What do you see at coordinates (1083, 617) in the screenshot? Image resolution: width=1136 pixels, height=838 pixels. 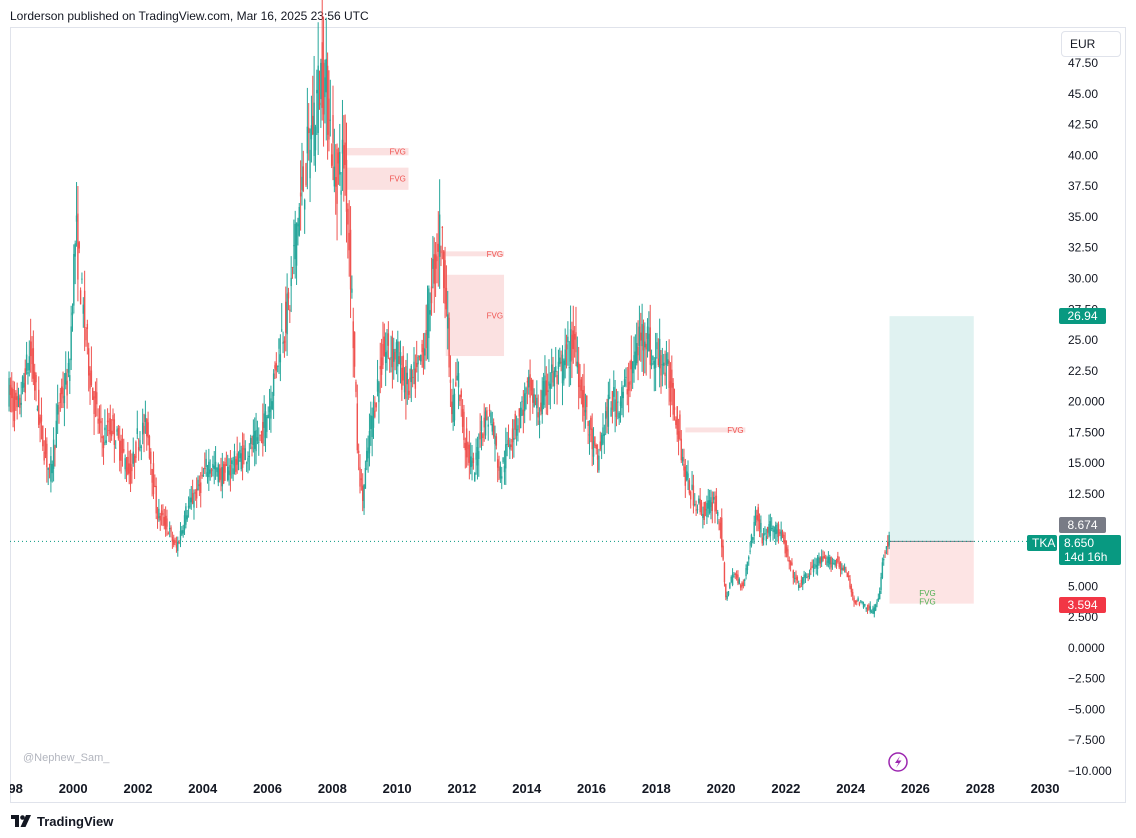 I see `y-tick-label: 2.500` at bounding box center [1083, 617].